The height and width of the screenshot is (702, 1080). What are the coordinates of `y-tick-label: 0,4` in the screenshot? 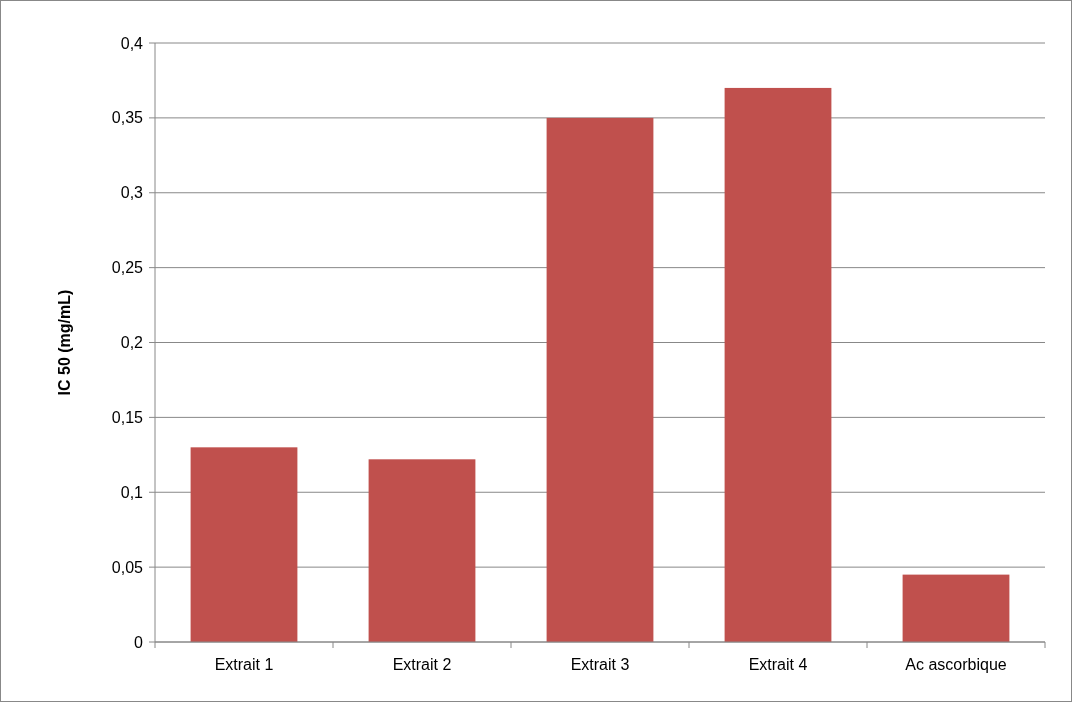 It's located at (132, 43).